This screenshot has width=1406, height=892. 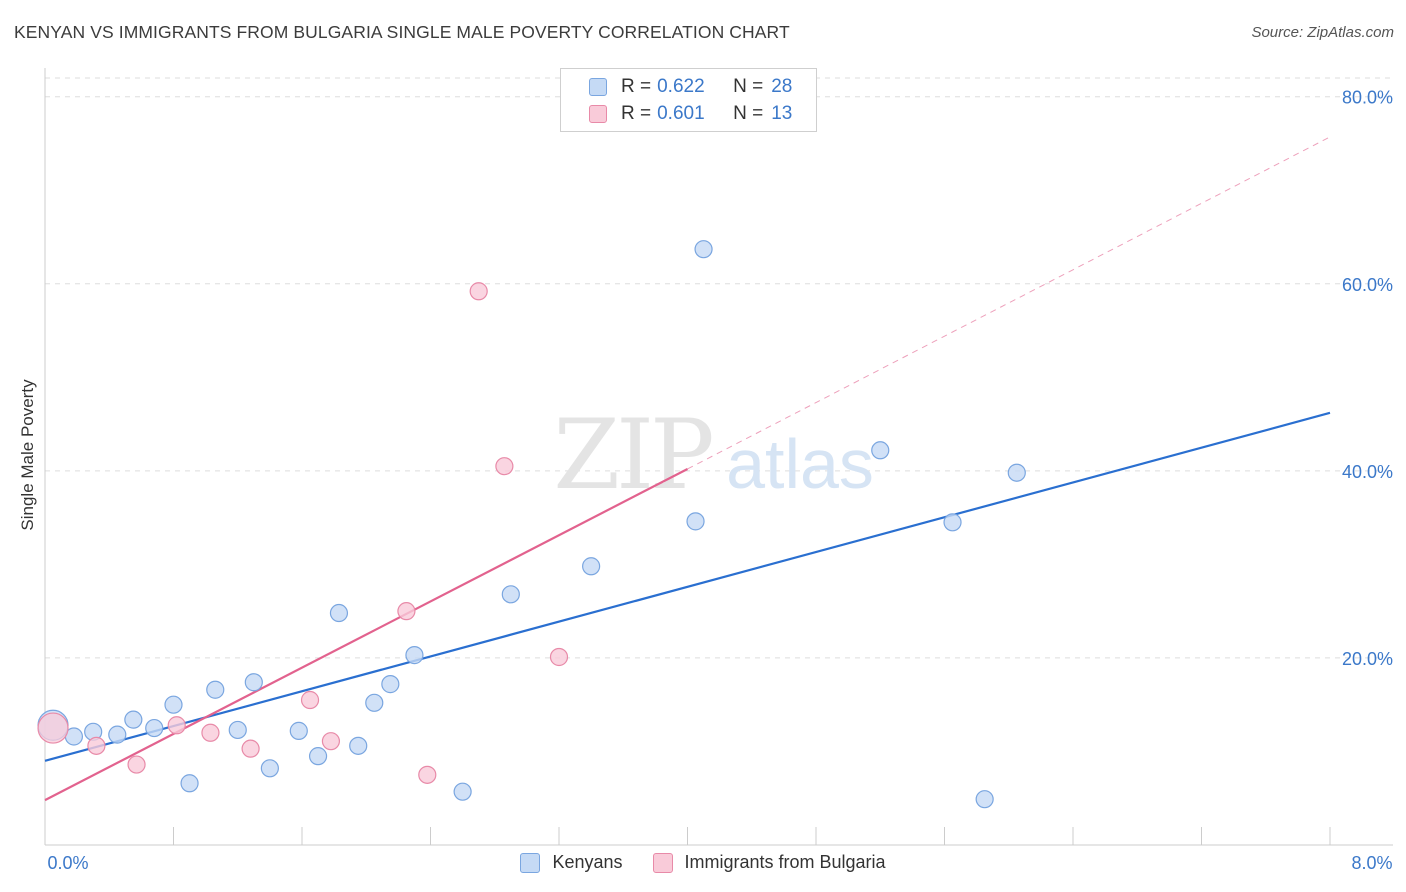 What do you see at coordinates (681, 113) in the screenshot?
I see `r-value: 0.601` at bounding box center [681, 113].